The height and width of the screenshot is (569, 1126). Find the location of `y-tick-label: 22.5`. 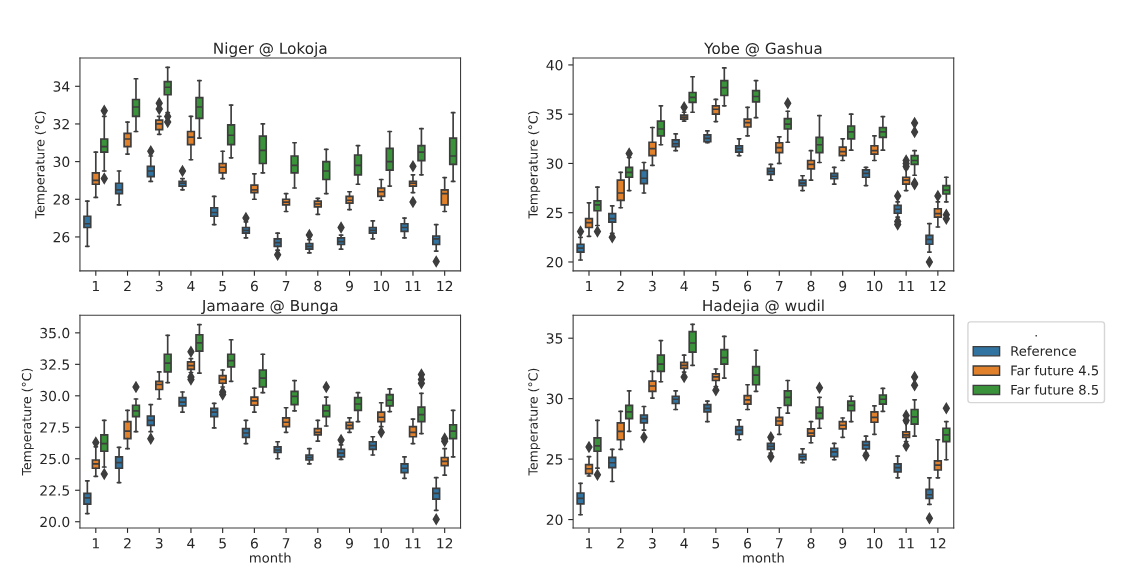

y-tick-label: 22.5 is located at coordinates (55, 490).